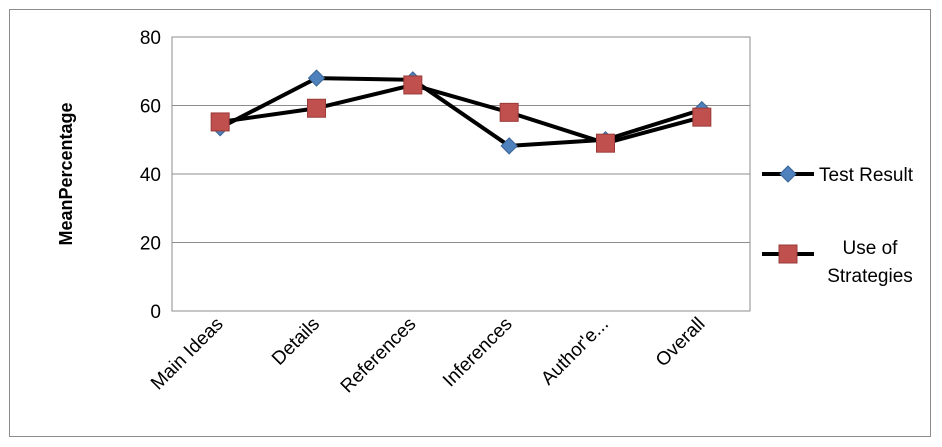 The height and width of the screenshot is (447, 942). I want to click on y-tick-label: 40, so click(150, 175).